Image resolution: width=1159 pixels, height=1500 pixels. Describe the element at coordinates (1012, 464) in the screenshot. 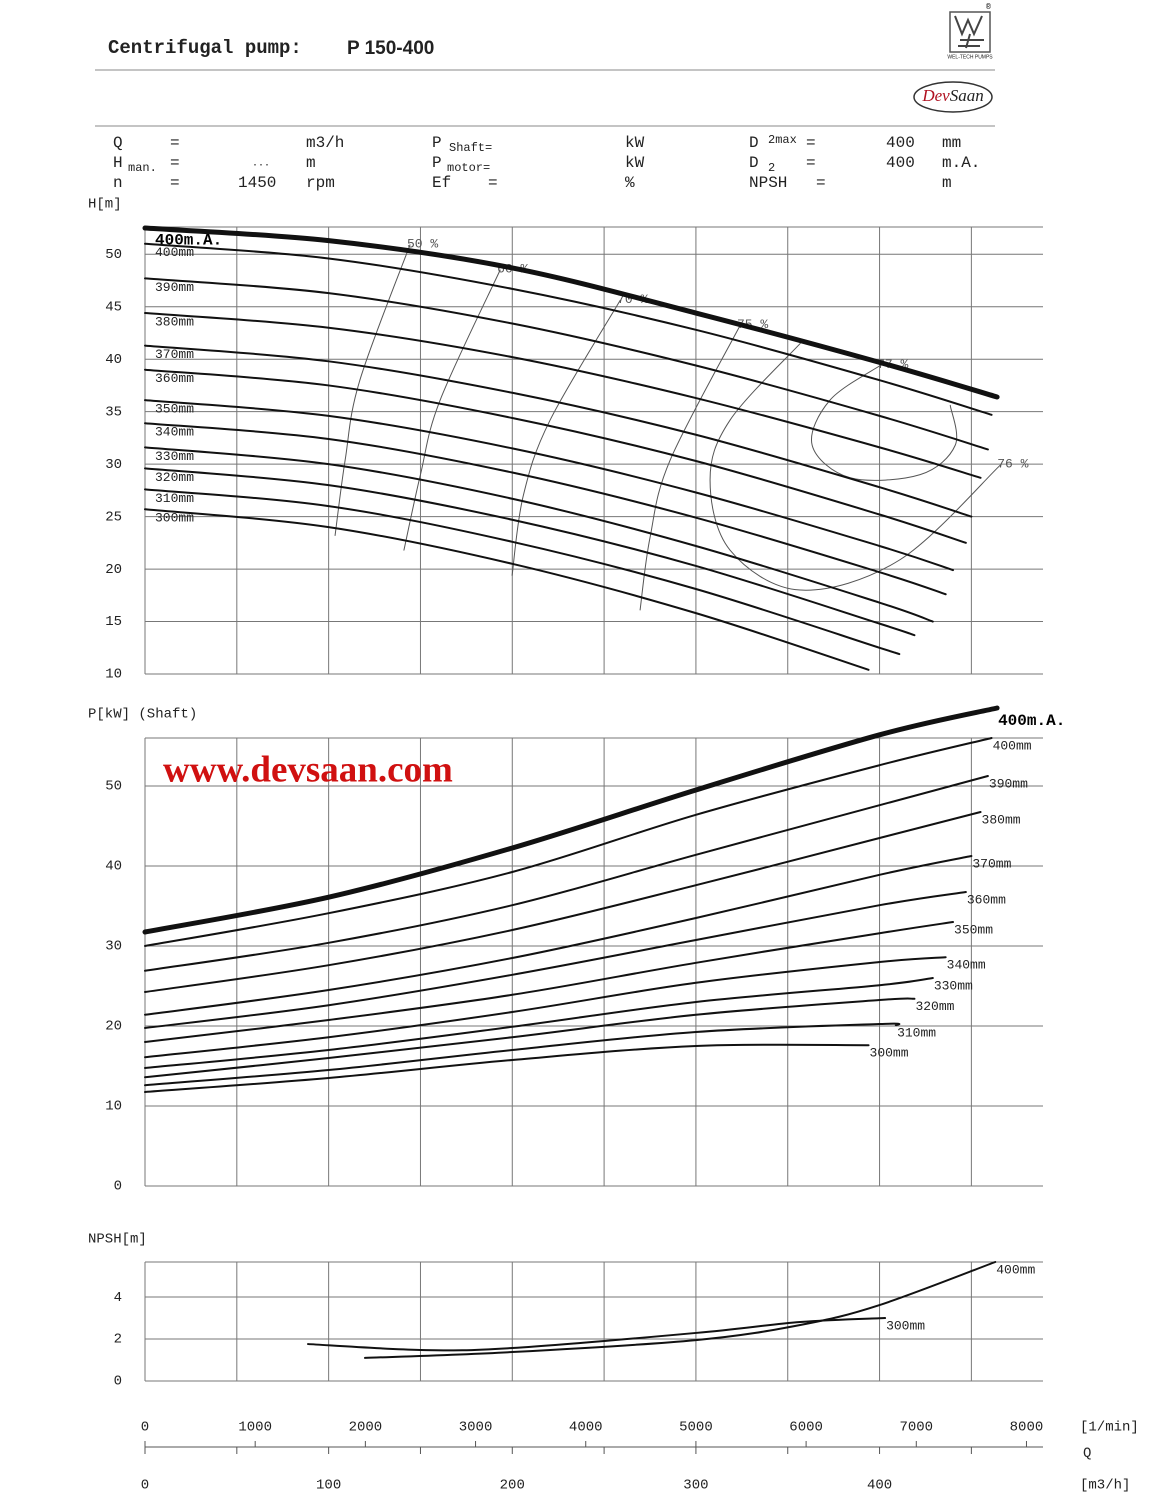

I see `efficiency-label: 76 %` at that location.